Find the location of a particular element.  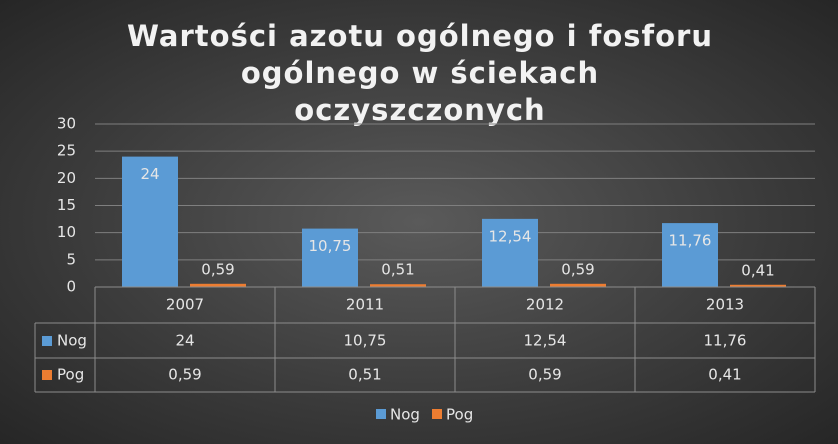

data-label: 12,54 is located at coordinates (510, 236).